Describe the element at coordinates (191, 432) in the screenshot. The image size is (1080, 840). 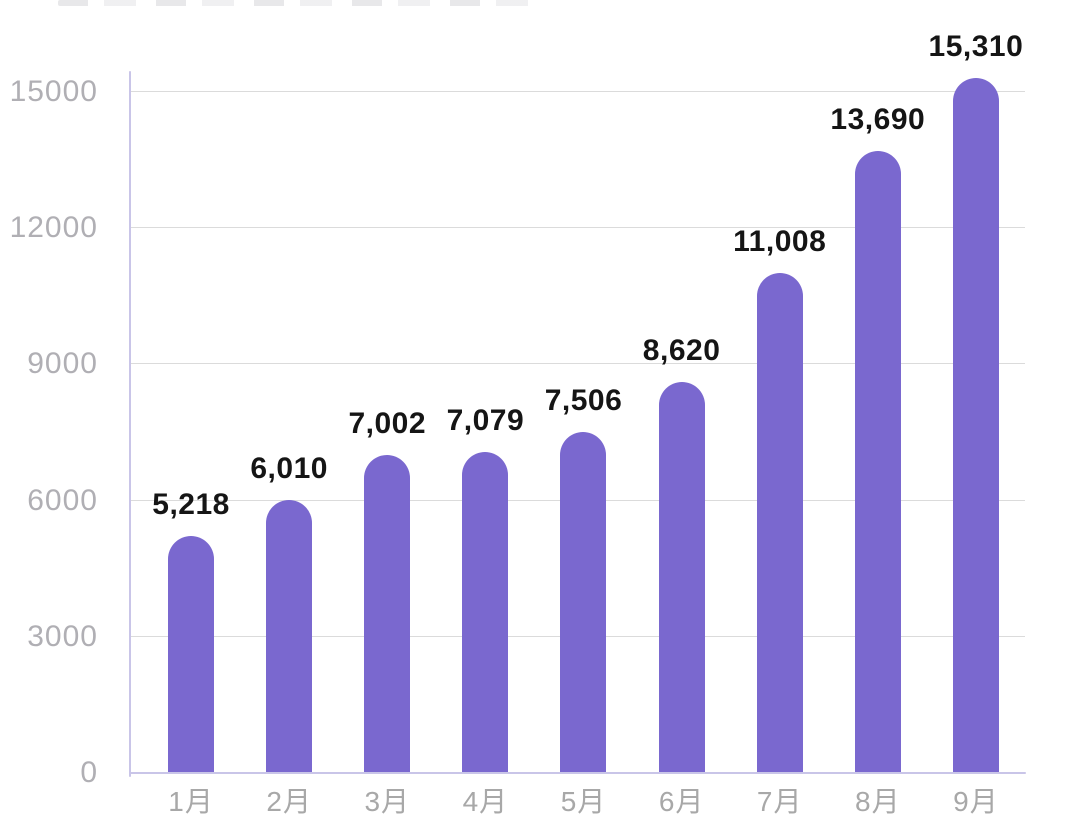
I see `bar-slot: 5,218` at that location.